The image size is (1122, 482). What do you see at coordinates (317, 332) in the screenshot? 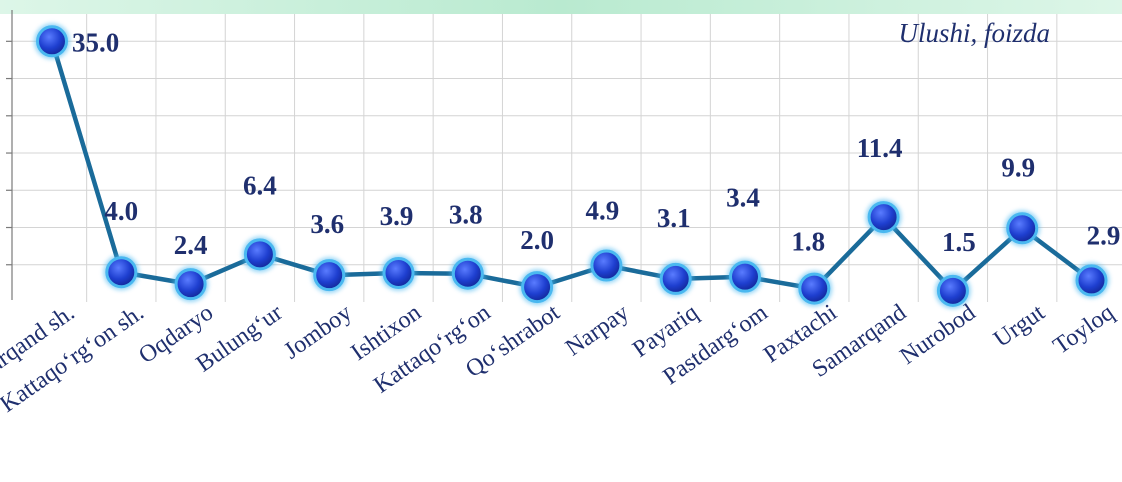
I see `category-label: Jomboy` at bounding box center [317, 332].